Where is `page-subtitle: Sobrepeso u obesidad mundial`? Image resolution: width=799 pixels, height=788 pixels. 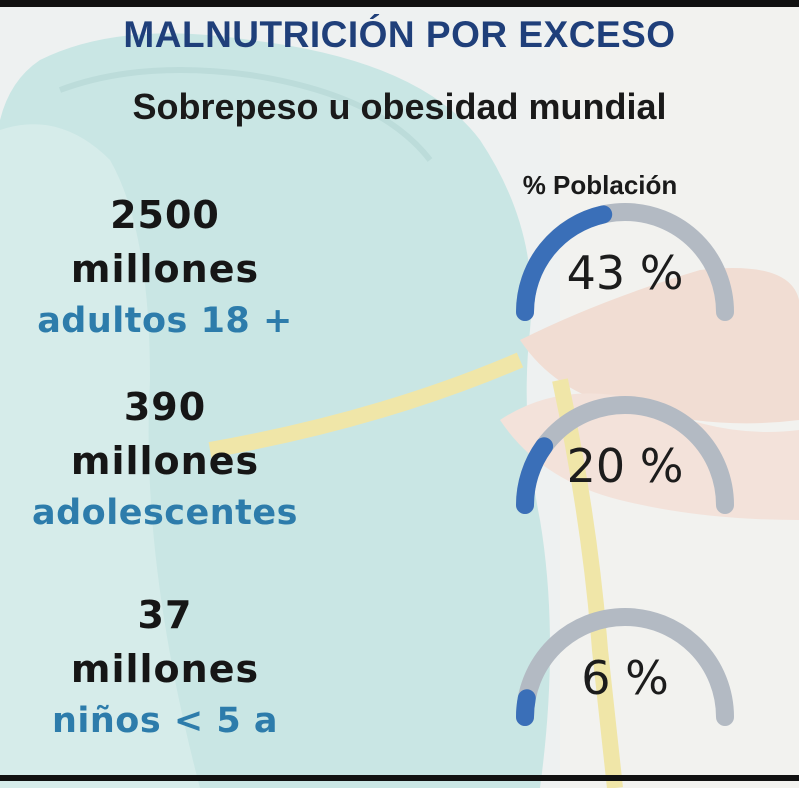 page-subtitle: Sobrepeso u obesidad mundial is located at coordinates (399, 106).